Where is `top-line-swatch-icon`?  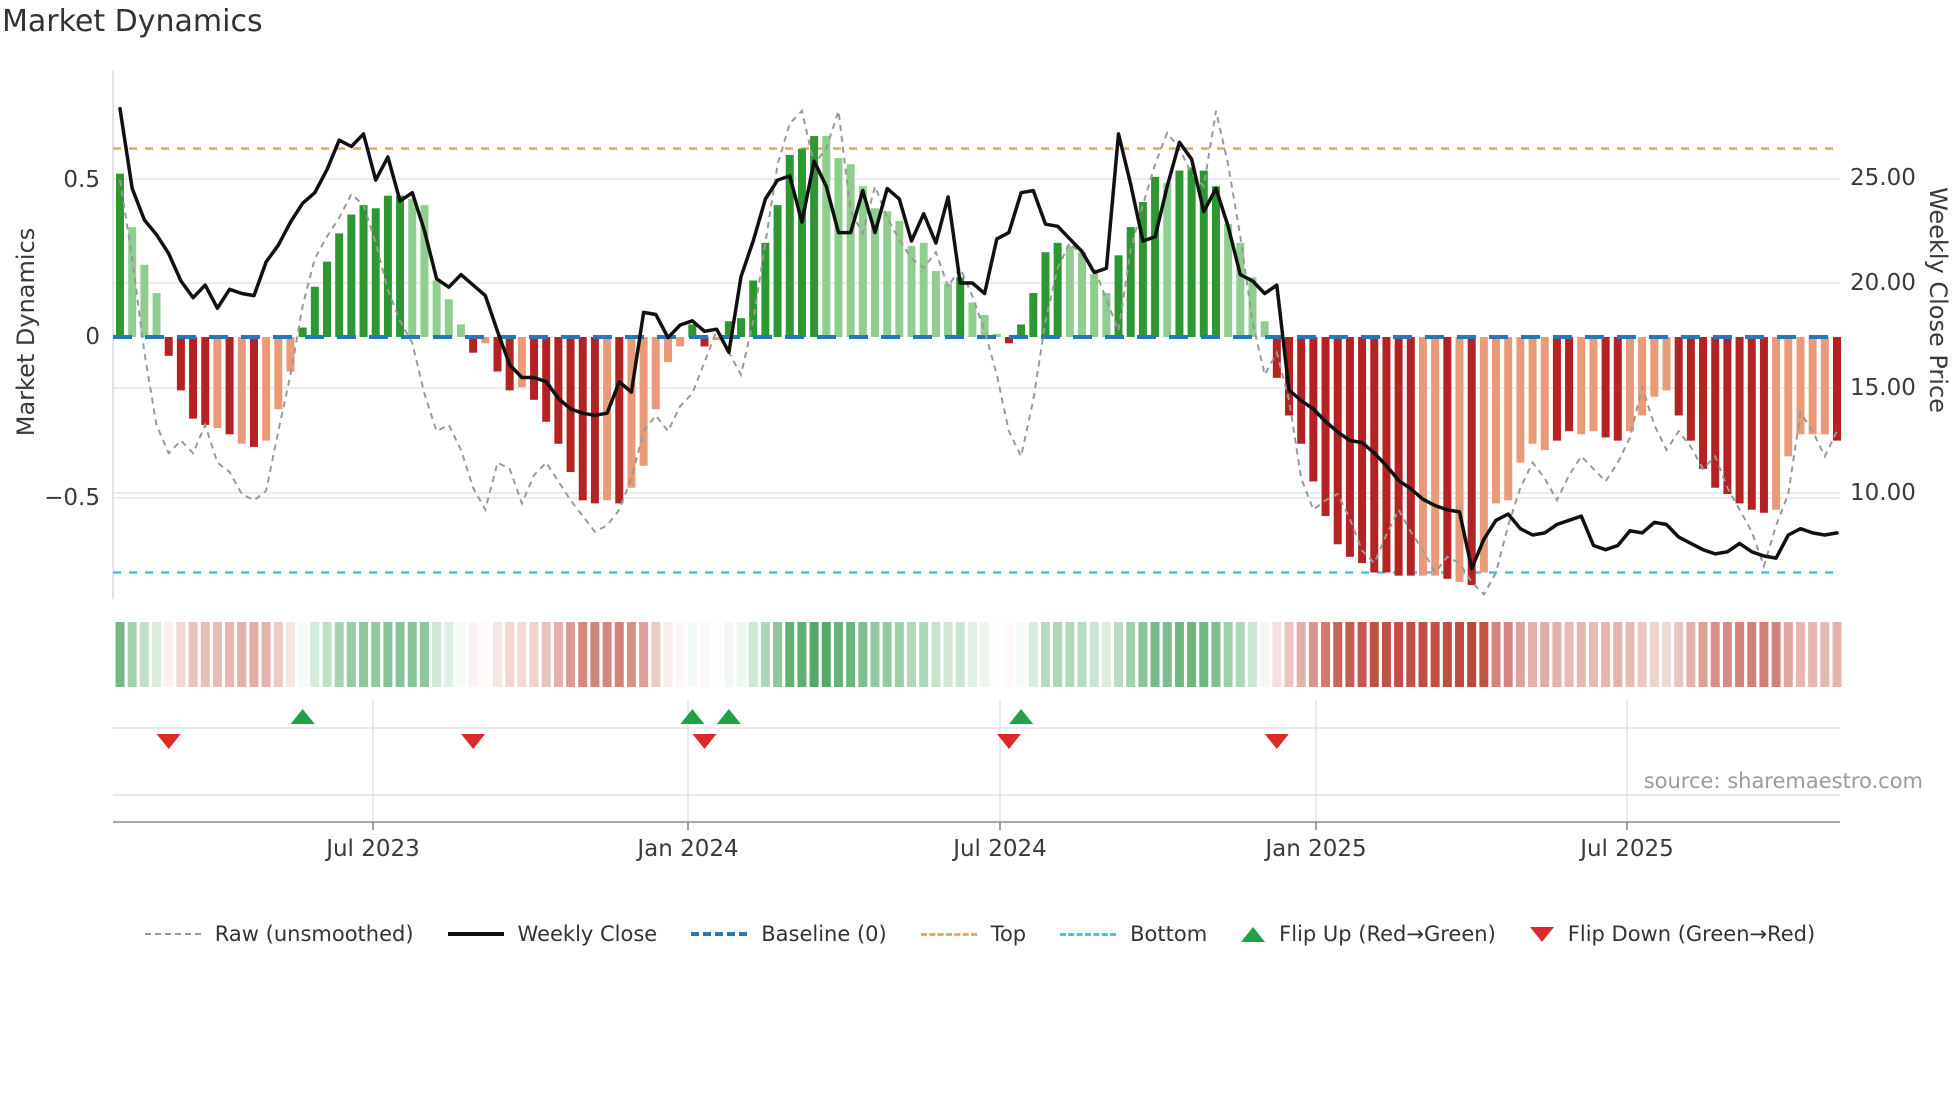
top-line-swatch-icon is located at coordinates (948, 934).